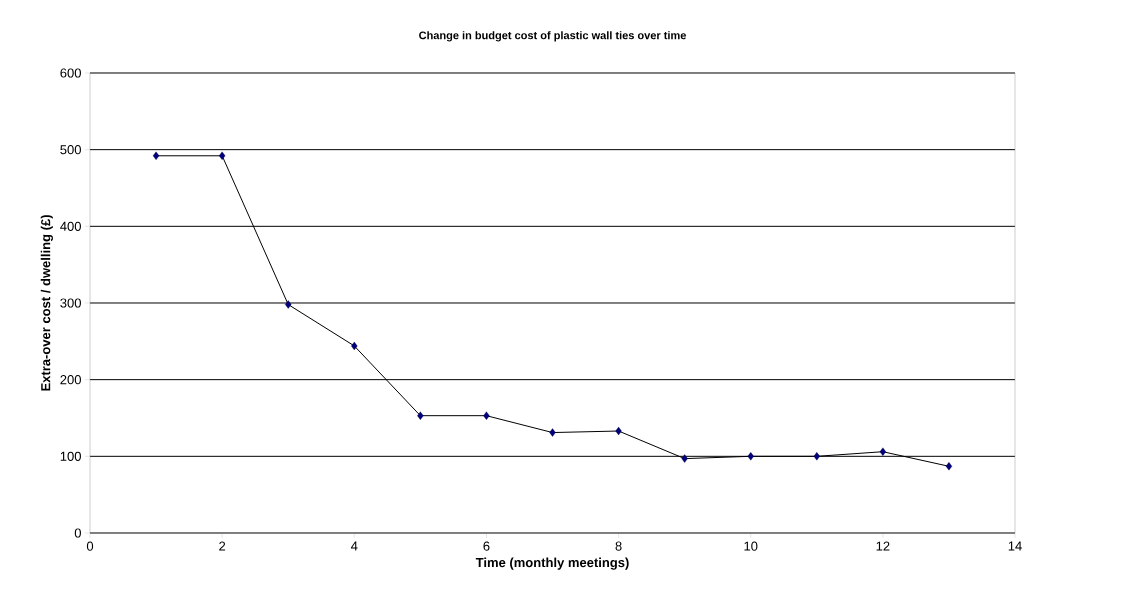  I want to click on y-tick-label: 400, so click(70, 226).